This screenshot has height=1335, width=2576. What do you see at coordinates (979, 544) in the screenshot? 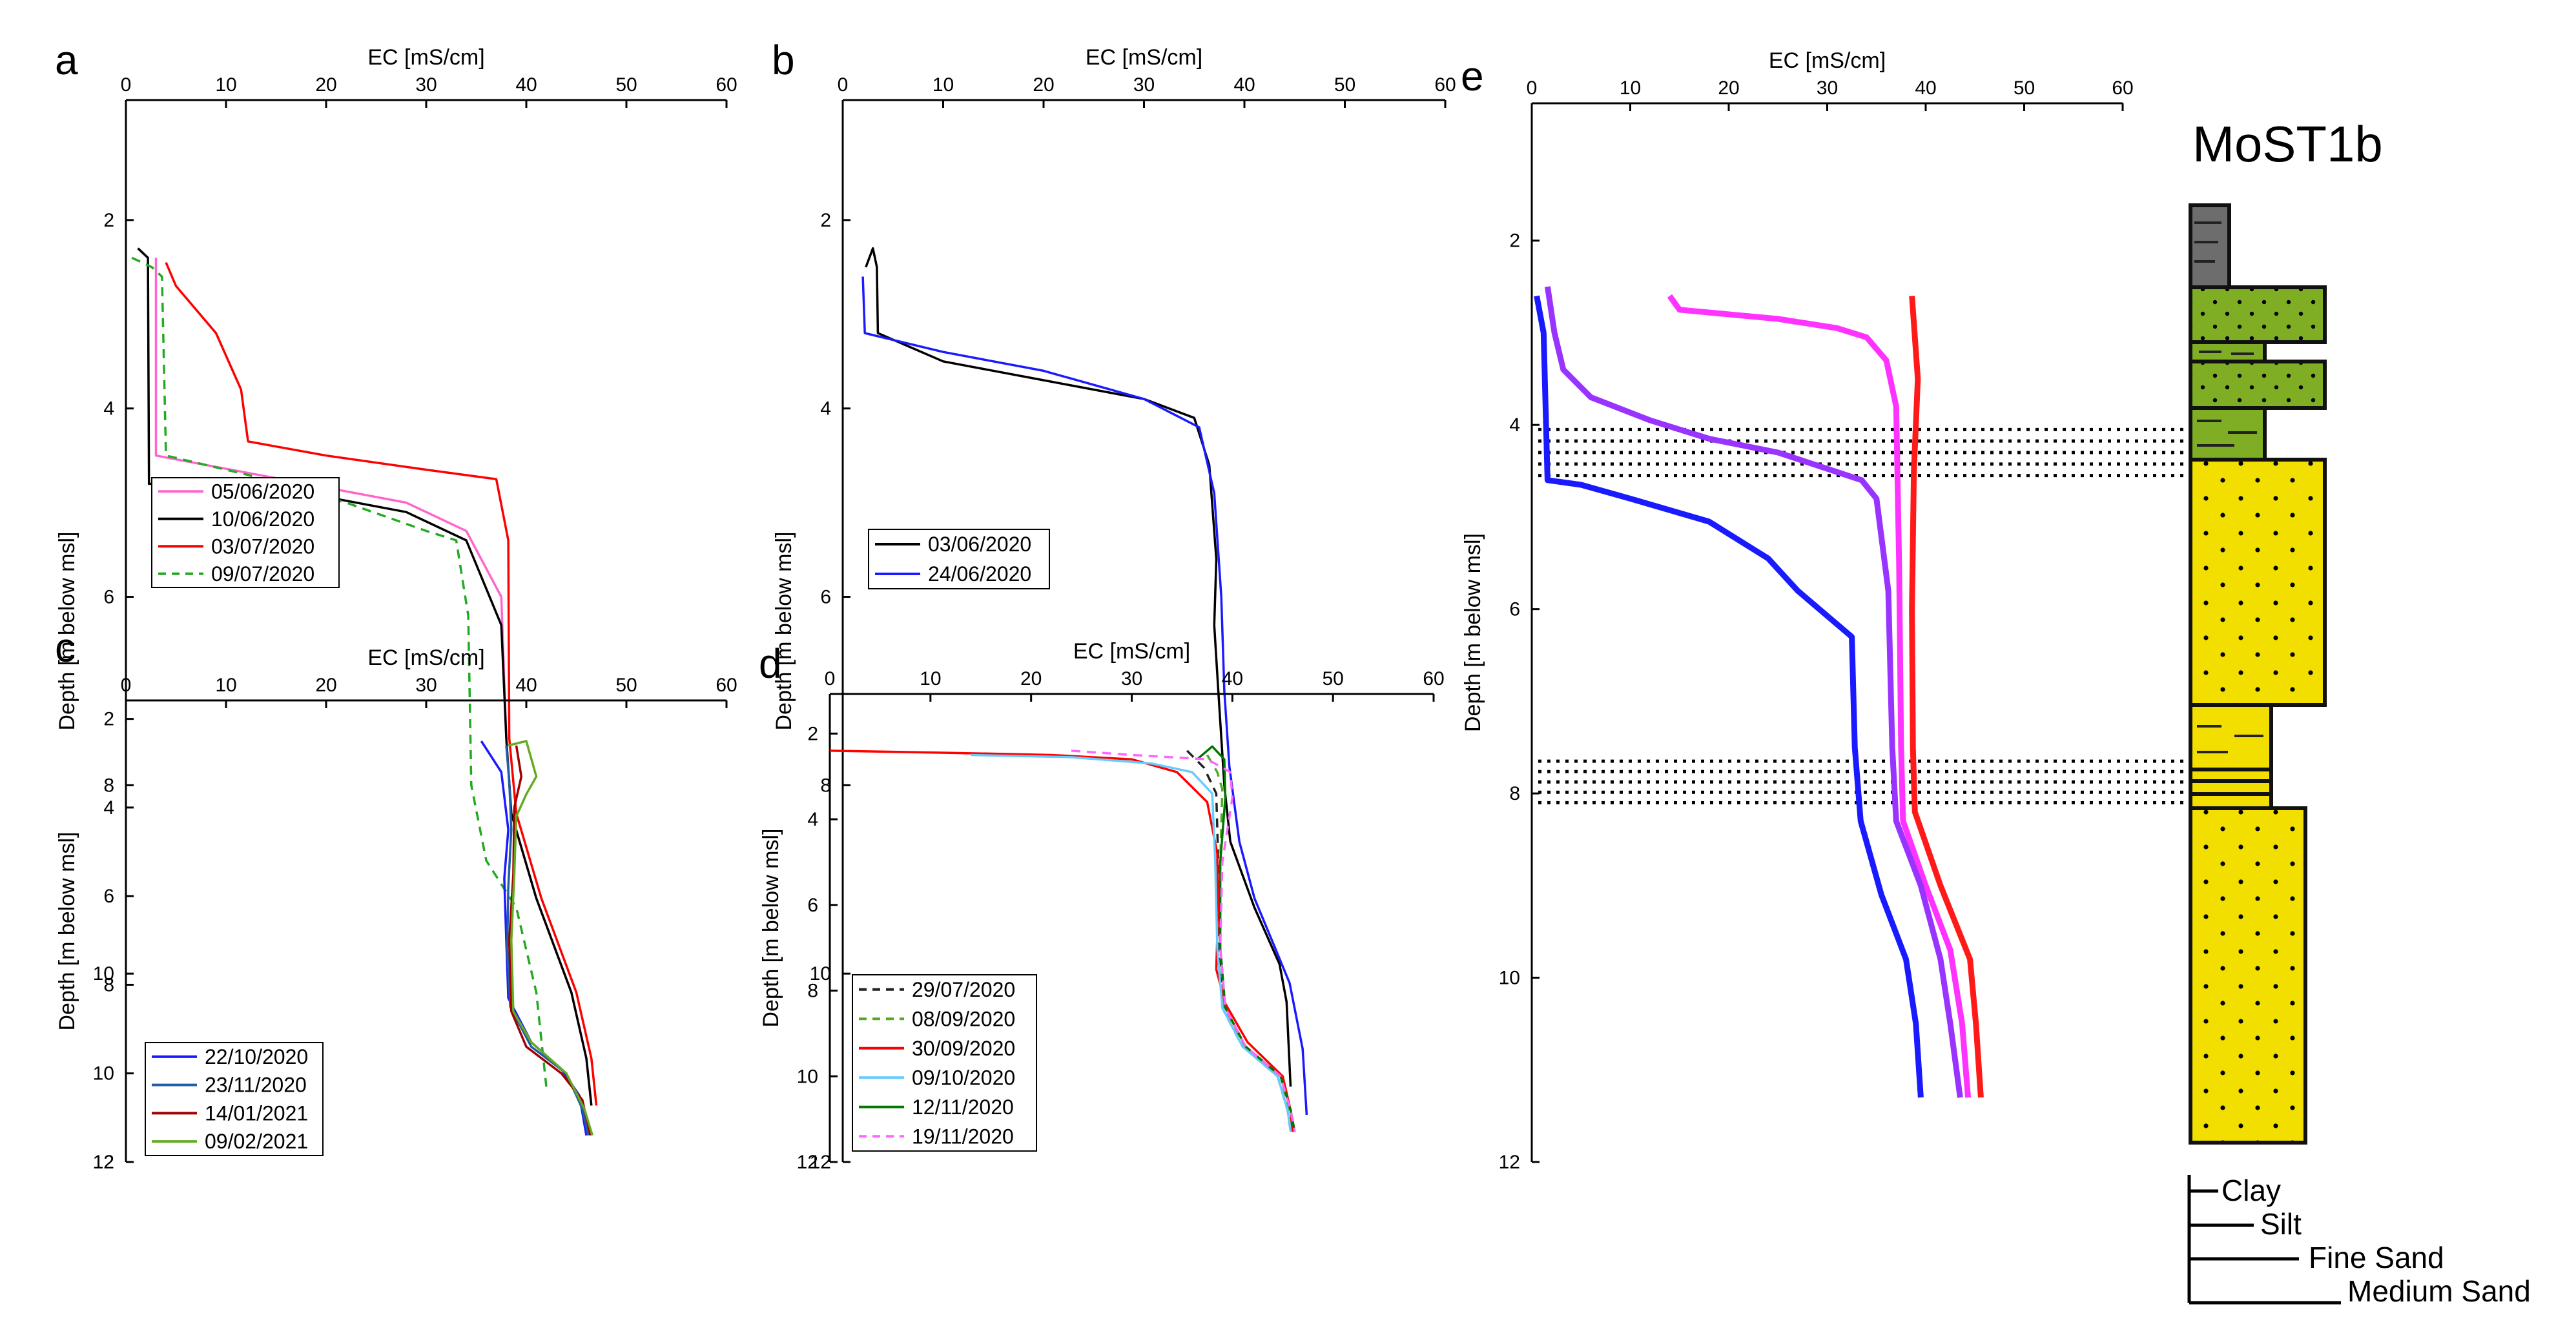
I see `legend-entry: 03/06/2020` at bounding box center [979, 544].